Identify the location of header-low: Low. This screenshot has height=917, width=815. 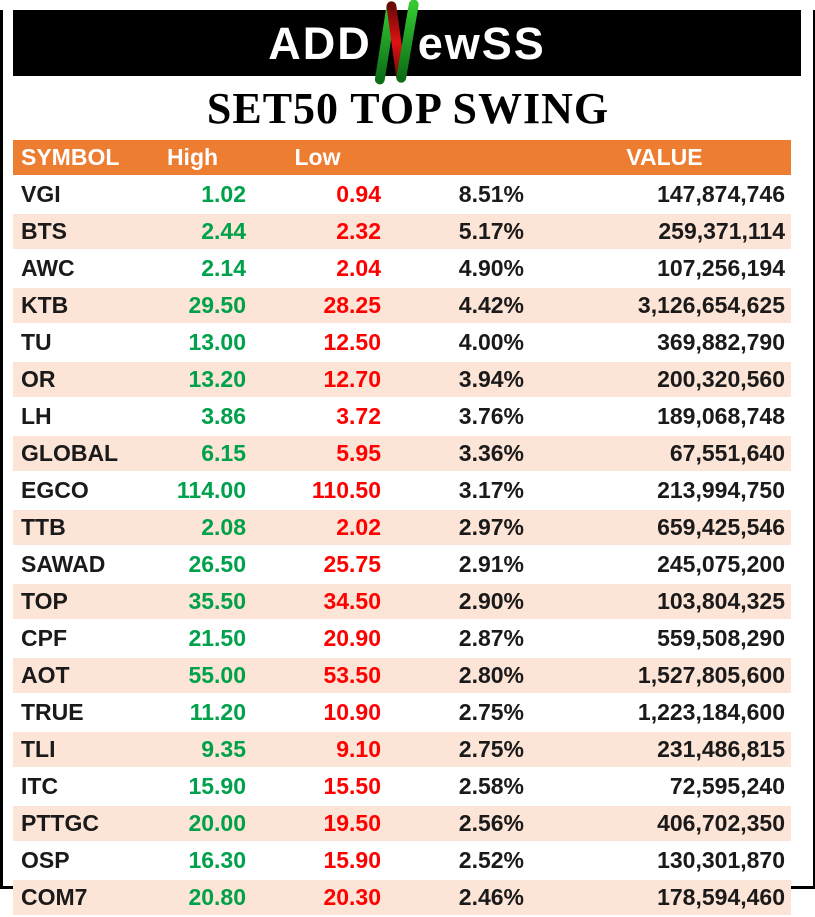
(317, 158).